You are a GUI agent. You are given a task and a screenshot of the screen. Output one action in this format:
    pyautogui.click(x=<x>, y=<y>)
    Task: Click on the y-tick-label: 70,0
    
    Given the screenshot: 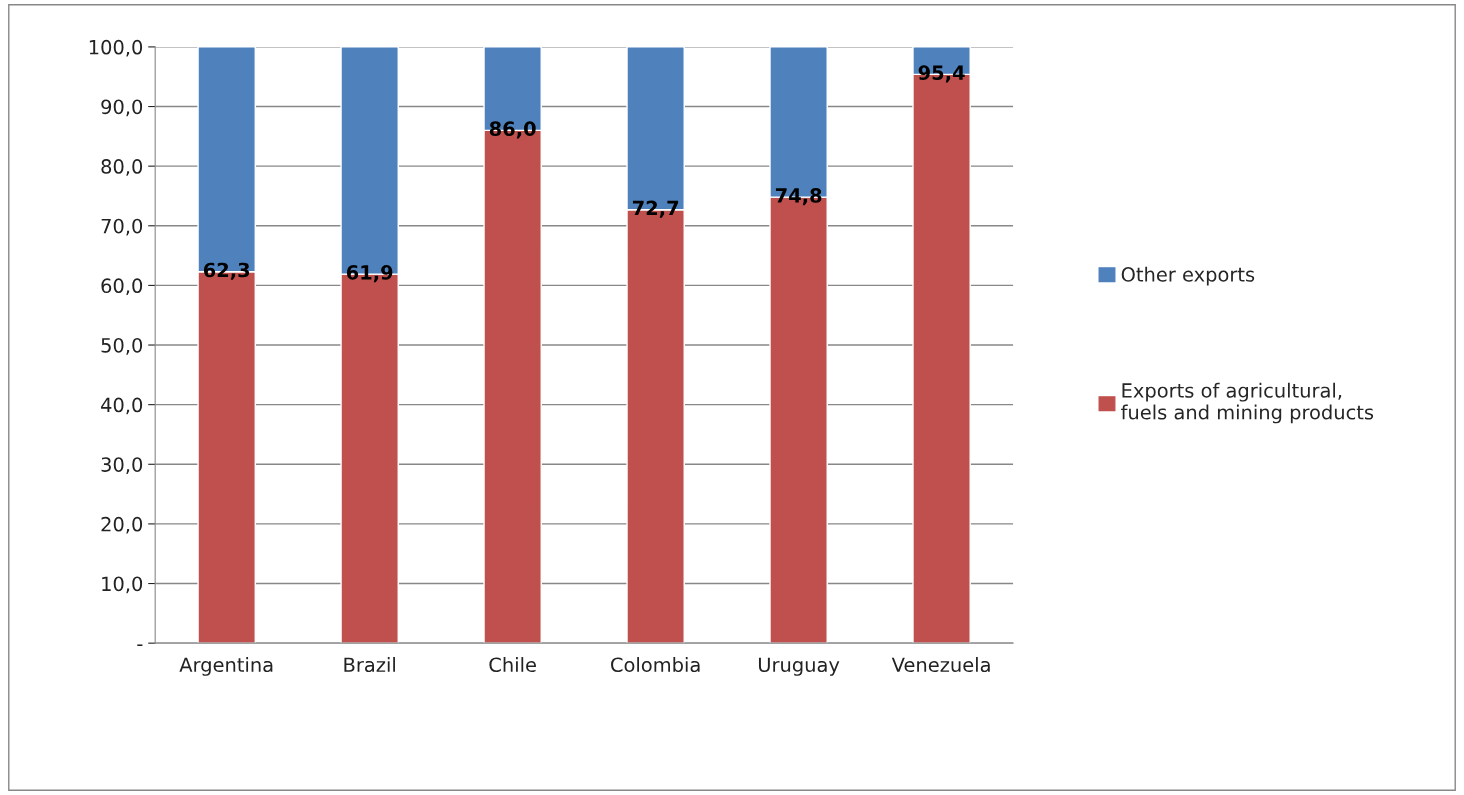 What is the action you would take?
    pyautogui.click(x=122, y=227)
    